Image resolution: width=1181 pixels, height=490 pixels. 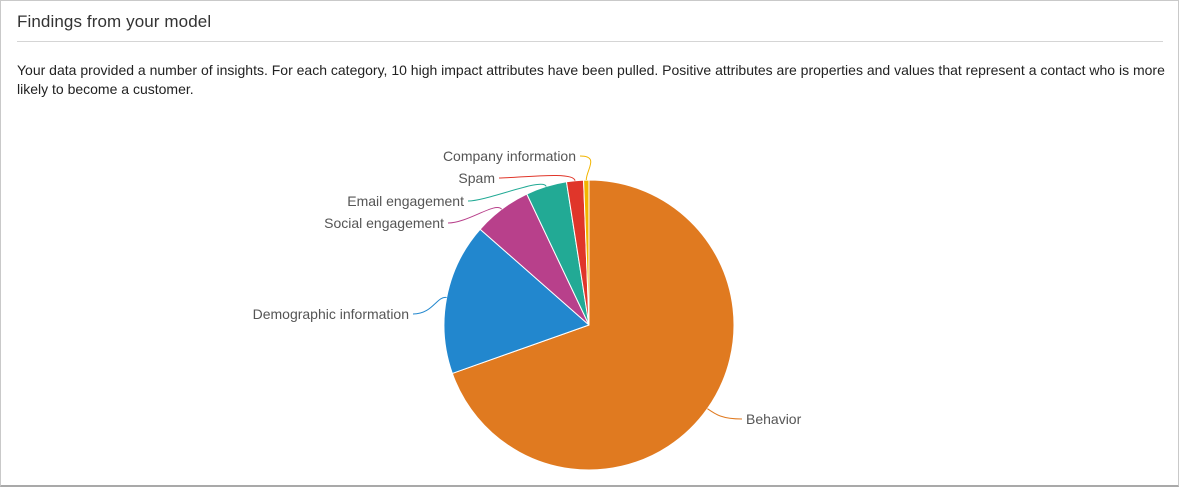 I want to click on connector-company-information, so click(x=585, y=168).